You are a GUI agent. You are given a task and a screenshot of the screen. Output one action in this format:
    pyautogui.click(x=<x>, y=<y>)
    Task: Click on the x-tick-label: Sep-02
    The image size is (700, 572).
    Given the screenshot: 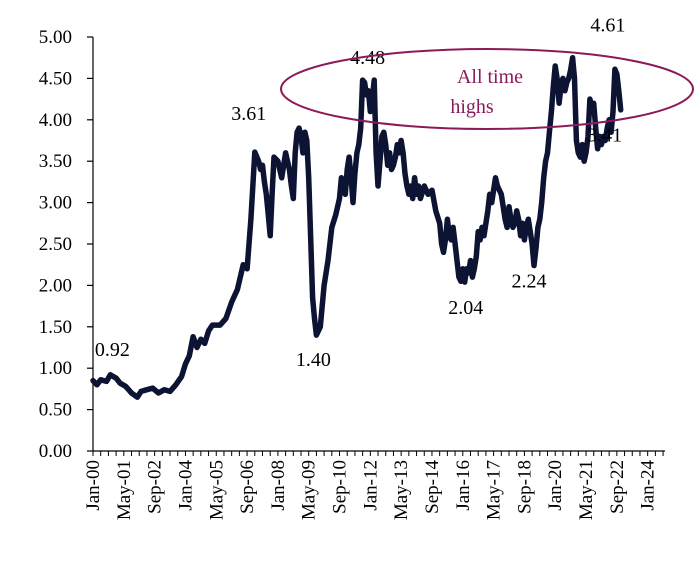 What is the action you would take?
    pyautogui.click(x=155, y=487)
    